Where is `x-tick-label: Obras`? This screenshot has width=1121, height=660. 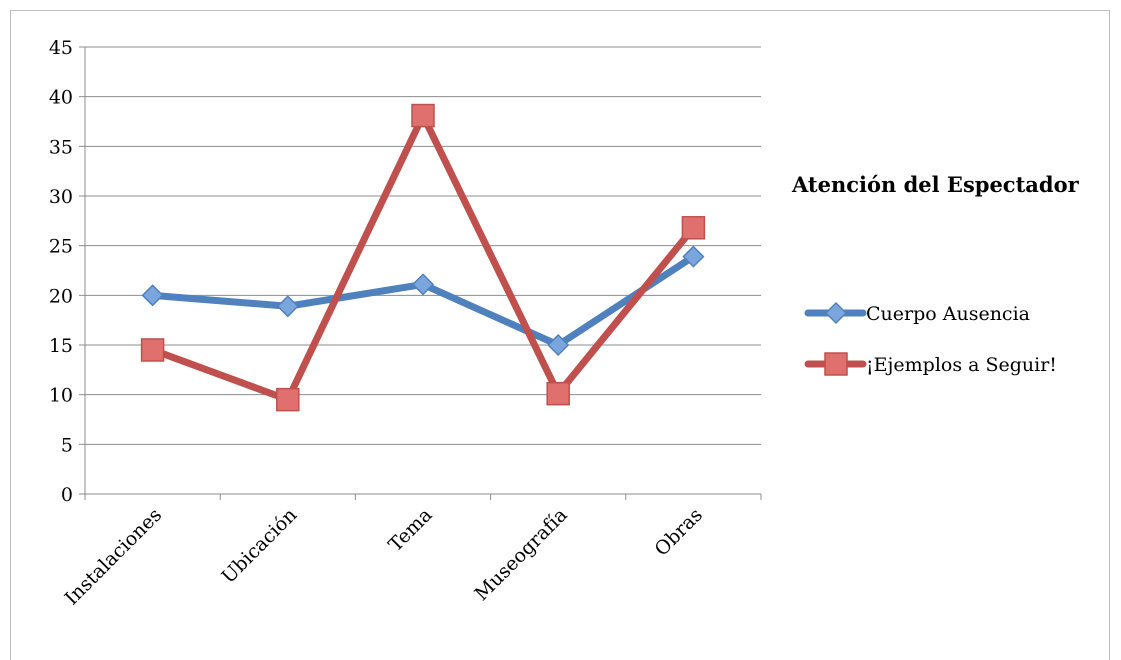
x-tick-label: Obras is located at coordinates (678, 532).